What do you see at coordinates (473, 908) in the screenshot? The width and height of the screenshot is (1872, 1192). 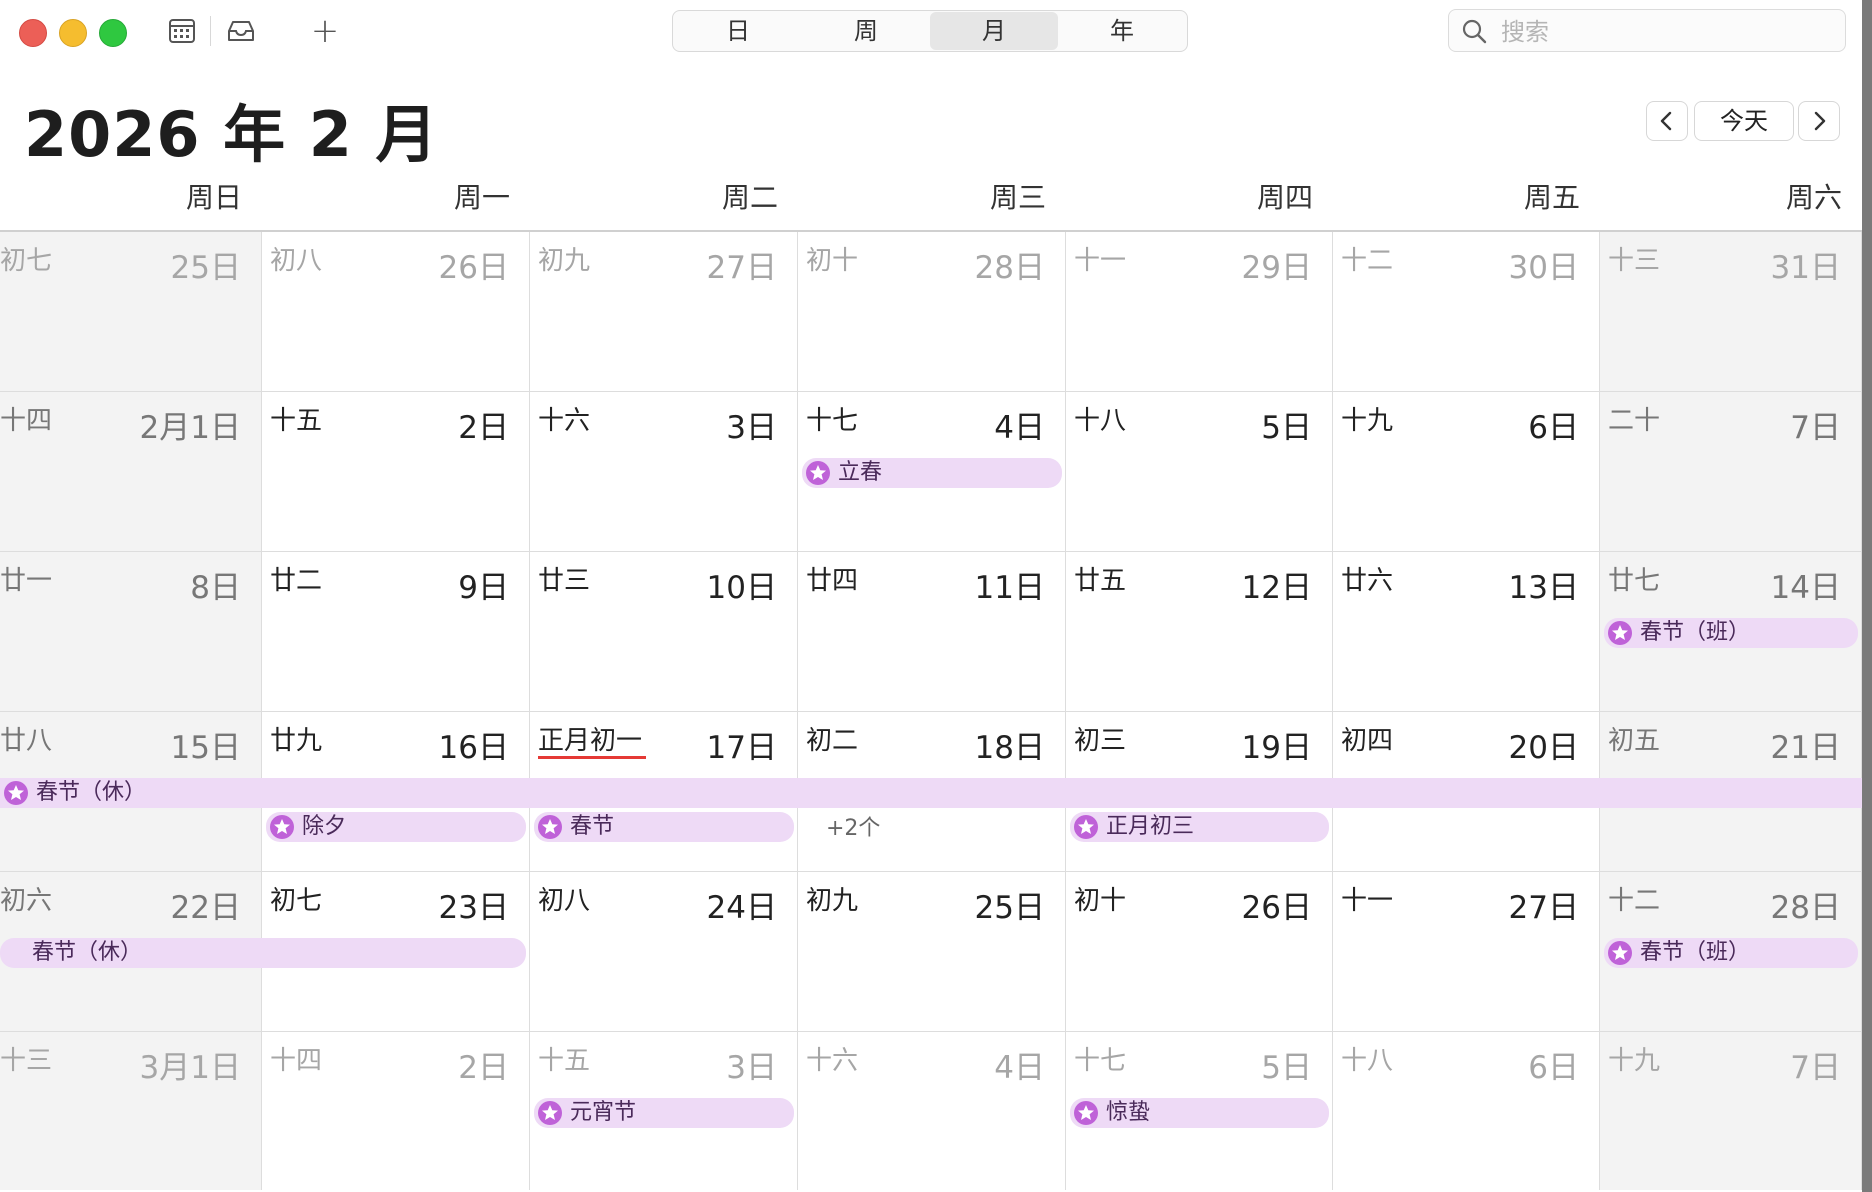 I see `day-number: 23日` at bounding box center [473, 908].